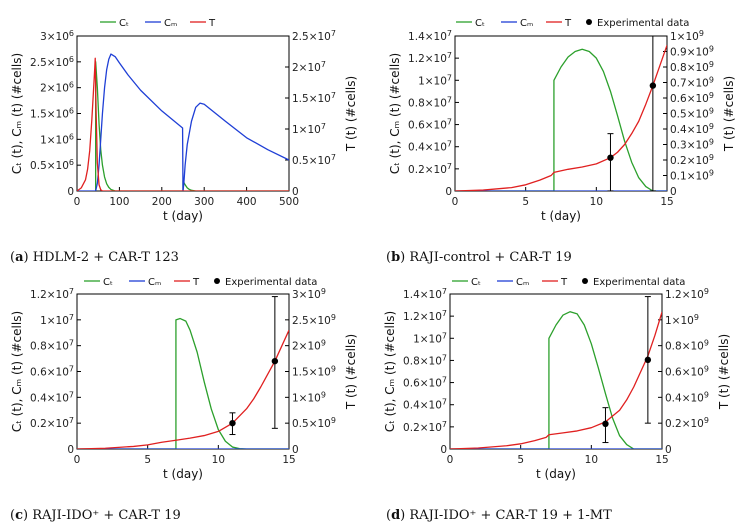  Describe the element at coordinates (119, 202) in the screenshot. I see `x-tick-label: 100` at that location.